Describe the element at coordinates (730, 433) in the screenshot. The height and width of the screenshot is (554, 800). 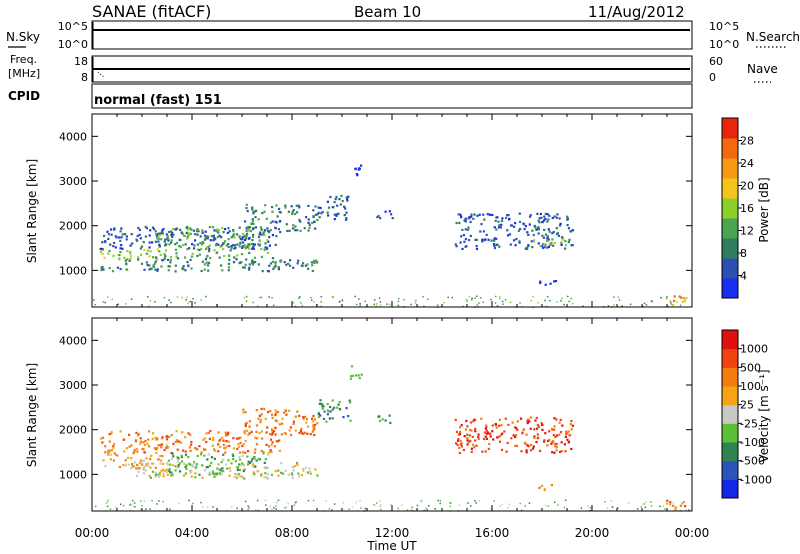
I see `vel-cbar-swatch` at that location.